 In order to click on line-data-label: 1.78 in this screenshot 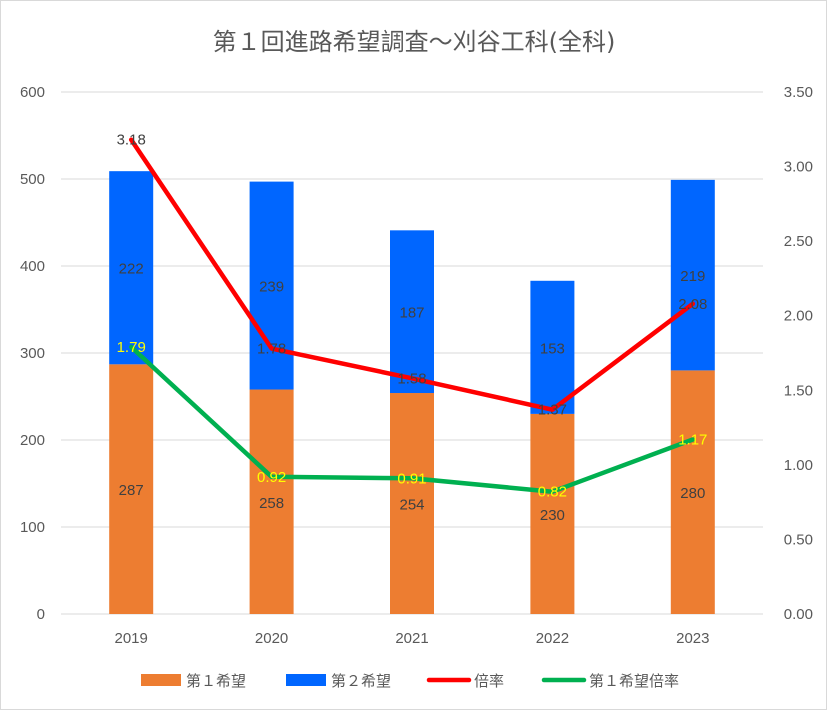, I will do `click(271, 349)`.